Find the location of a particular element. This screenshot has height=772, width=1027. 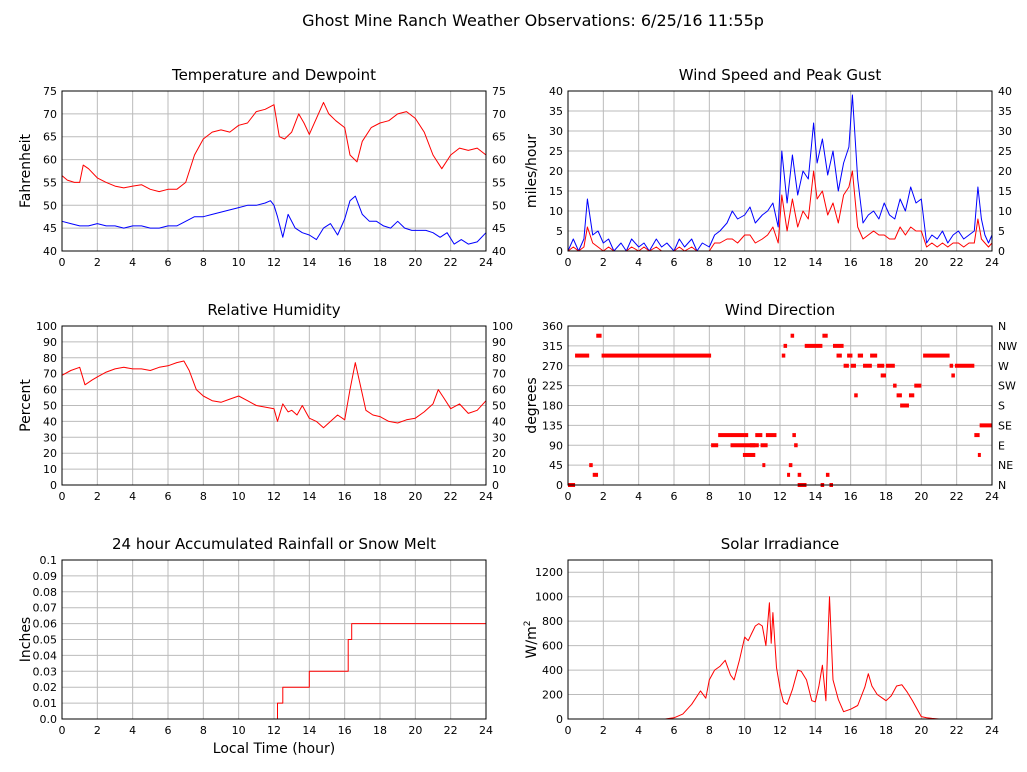

direction-xtick-label: 16 is located at coordinates (851, 496).